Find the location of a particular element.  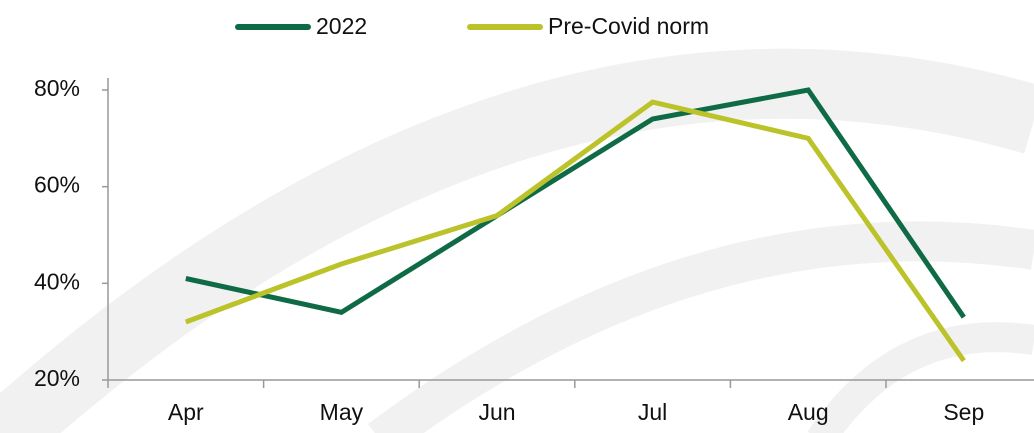

x-tick-label: May is located at coordinates (342, 412).